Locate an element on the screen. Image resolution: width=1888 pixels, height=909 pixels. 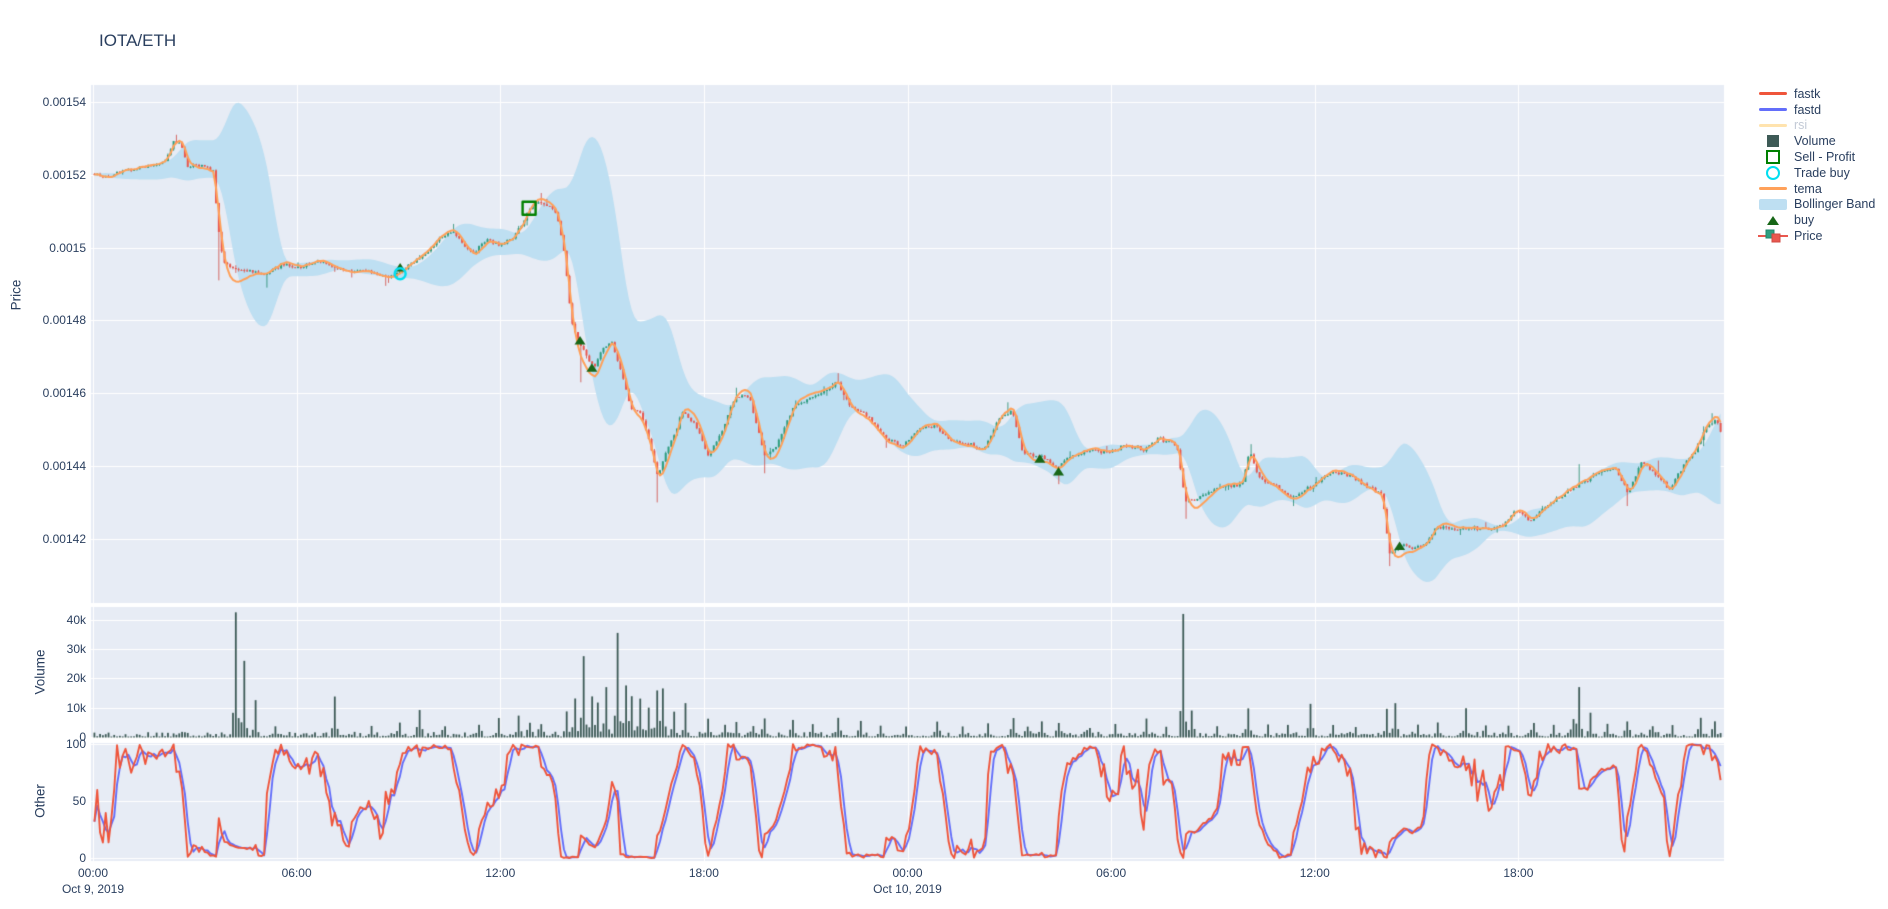
volume-tick-label: 30k is located at coordinates (76, 649).